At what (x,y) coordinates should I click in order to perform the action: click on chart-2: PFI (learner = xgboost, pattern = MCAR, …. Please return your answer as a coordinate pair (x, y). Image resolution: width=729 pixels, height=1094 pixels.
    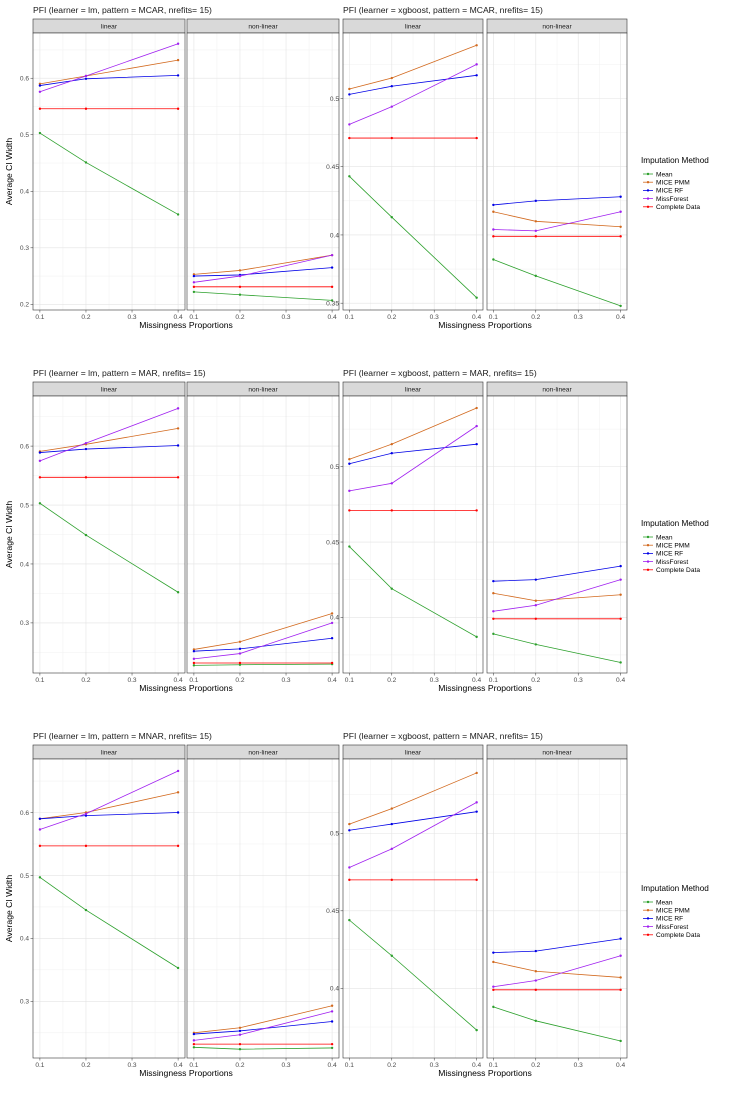
    Looking at the image, I should click on (477, 167).